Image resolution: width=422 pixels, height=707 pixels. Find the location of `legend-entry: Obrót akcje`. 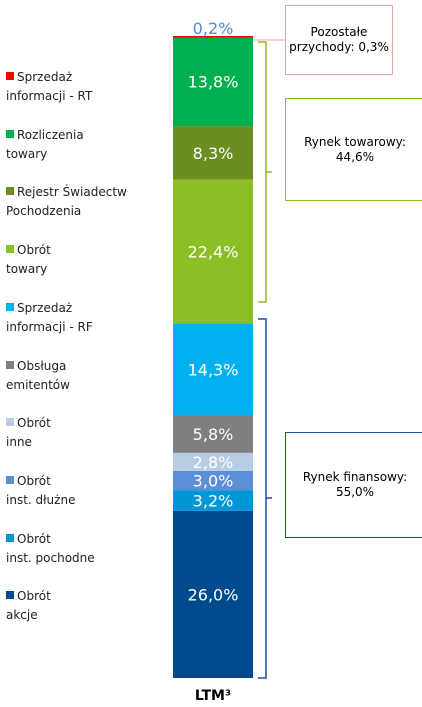

legend-entry: Obrót akcje is located at coordinates (28, 606).